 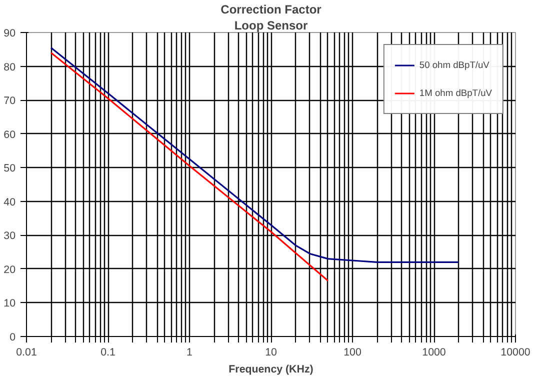 I want to click on y-tick-label: 40, so click(x=10, y=202).